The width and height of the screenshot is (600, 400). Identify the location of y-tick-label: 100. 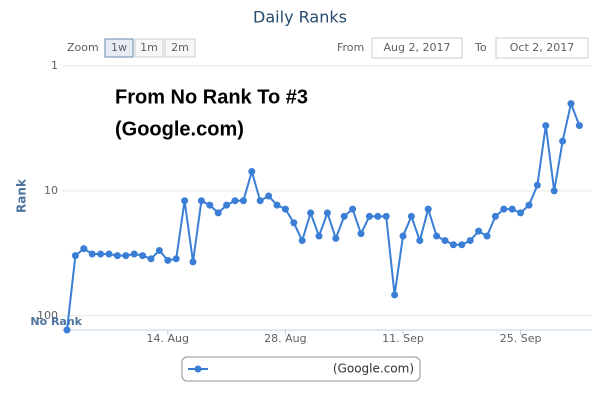
(47, 315).